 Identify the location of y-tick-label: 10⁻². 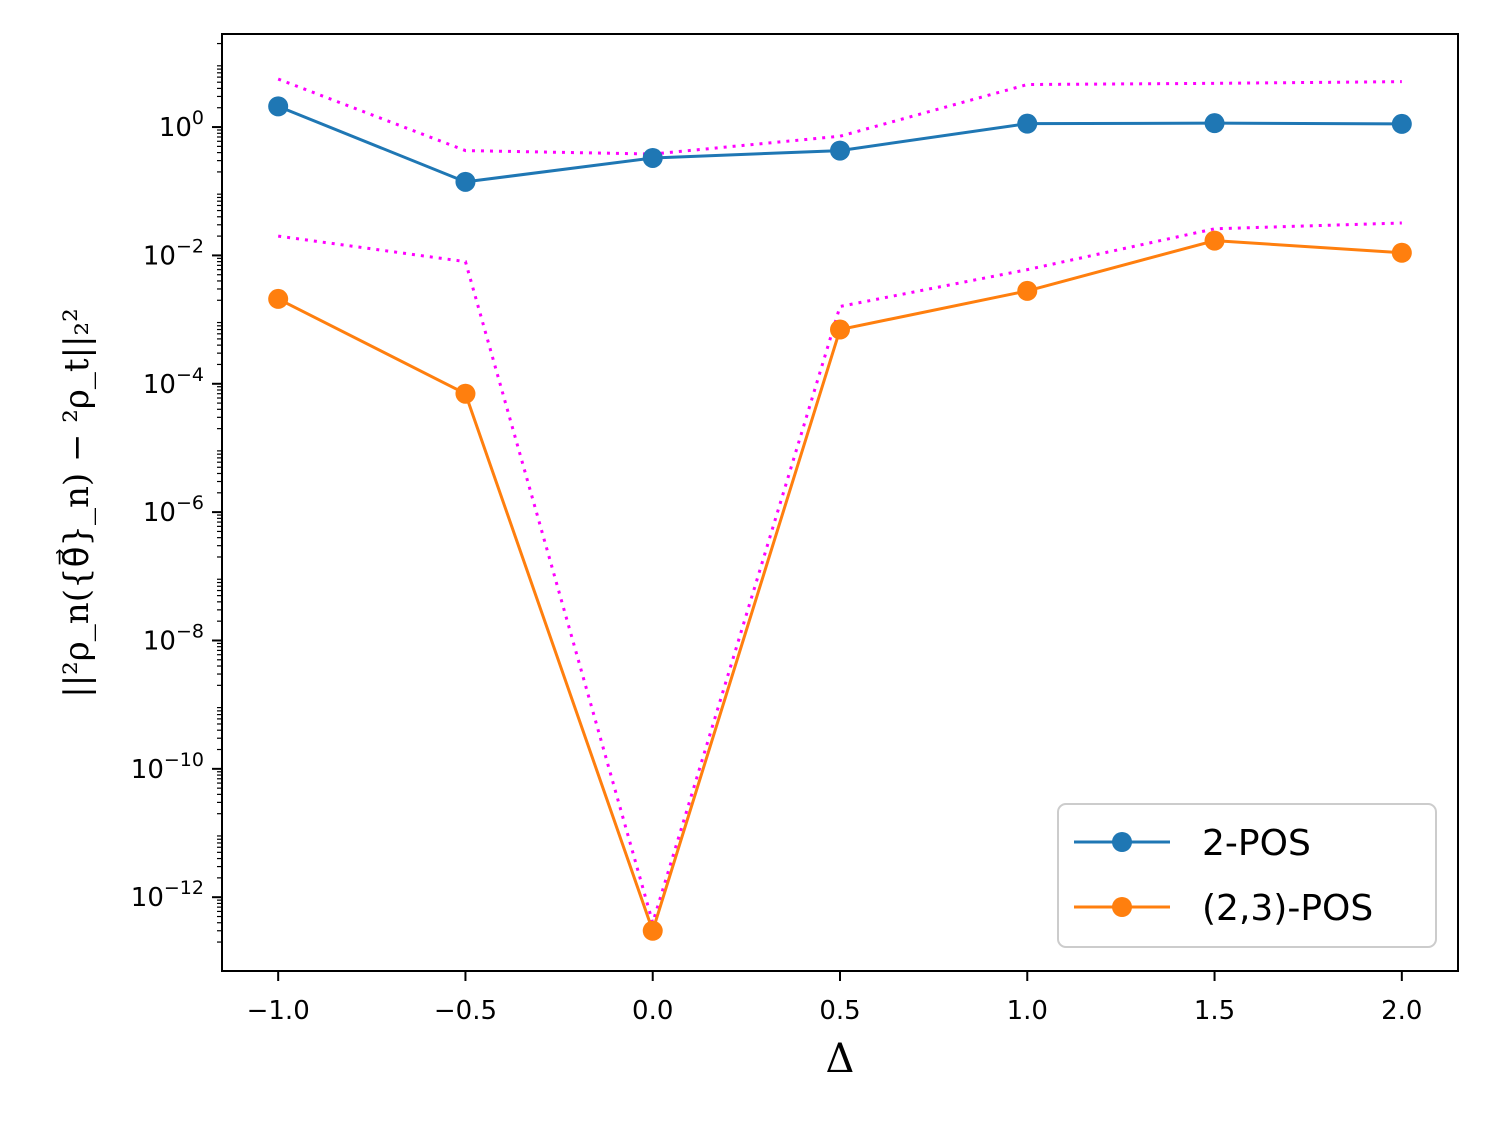
(173, 253).